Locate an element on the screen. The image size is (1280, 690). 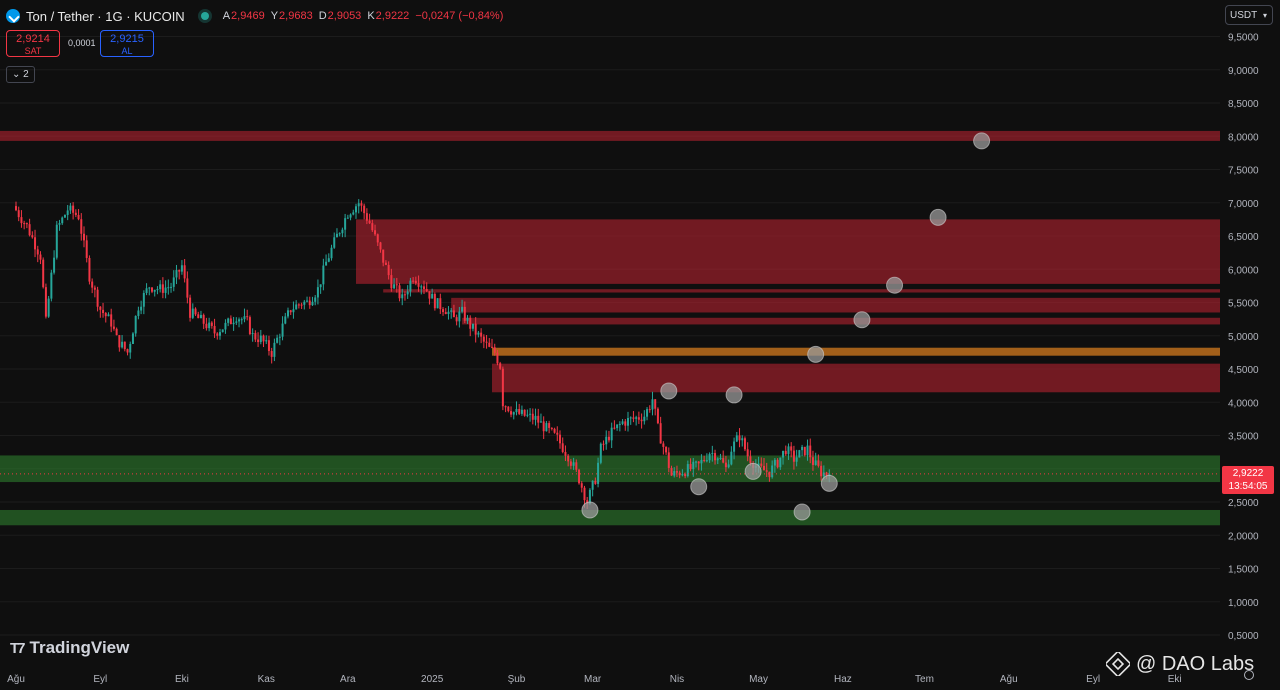
buy-button: 2,9215 AL is located at coordinates (127, 43).